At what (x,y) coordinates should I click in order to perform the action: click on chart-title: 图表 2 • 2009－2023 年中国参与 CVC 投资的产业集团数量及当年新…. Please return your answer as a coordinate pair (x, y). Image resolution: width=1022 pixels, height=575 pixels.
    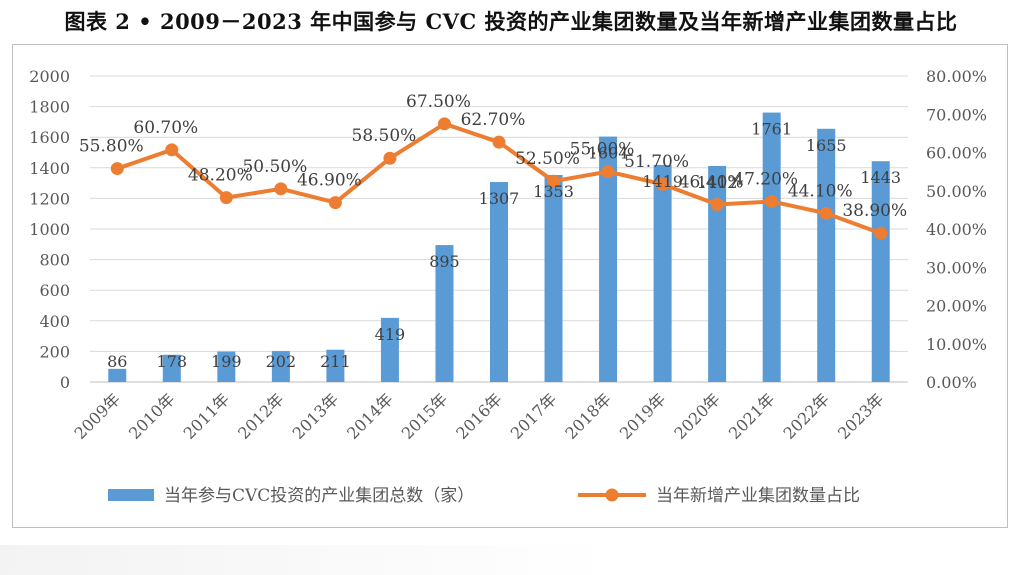
    Looking at the image, I should click on (511, 21).